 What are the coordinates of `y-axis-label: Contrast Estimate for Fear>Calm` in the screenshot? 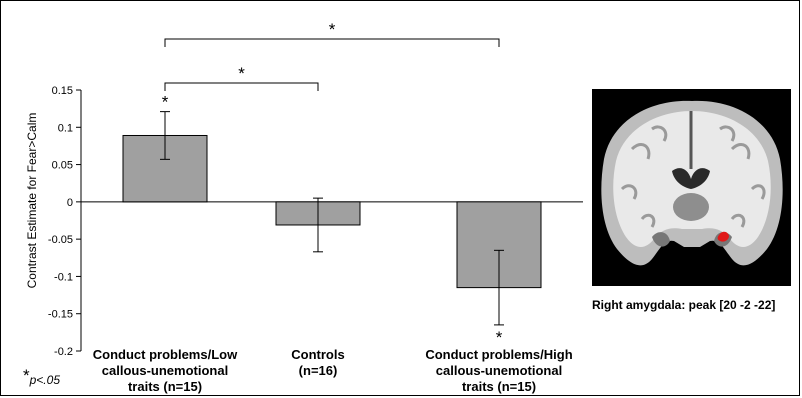 It's located at (32, 201).